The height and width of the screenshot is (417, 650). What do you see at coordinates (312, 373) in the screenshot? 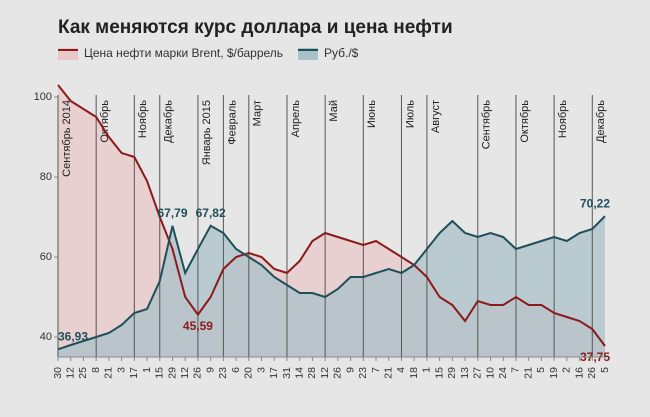
I see `x-tick-label: 28` at bounding box center [312, 373].